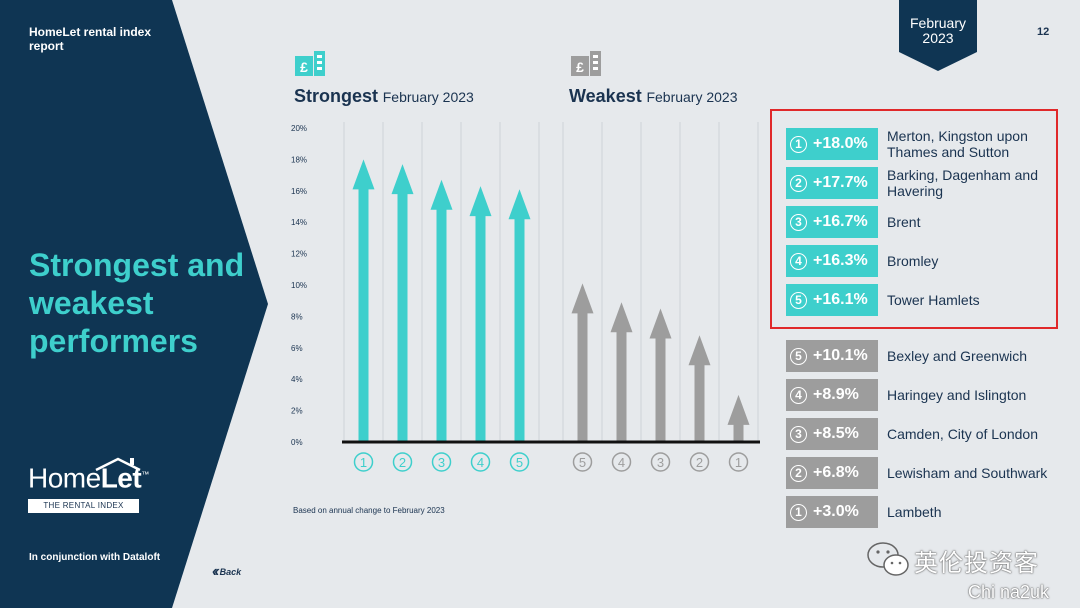  Describe the element at coordinates (926, 434) in the screenshot. I see `rank-row: 3 +8.5% Camden, City of London` at that location.